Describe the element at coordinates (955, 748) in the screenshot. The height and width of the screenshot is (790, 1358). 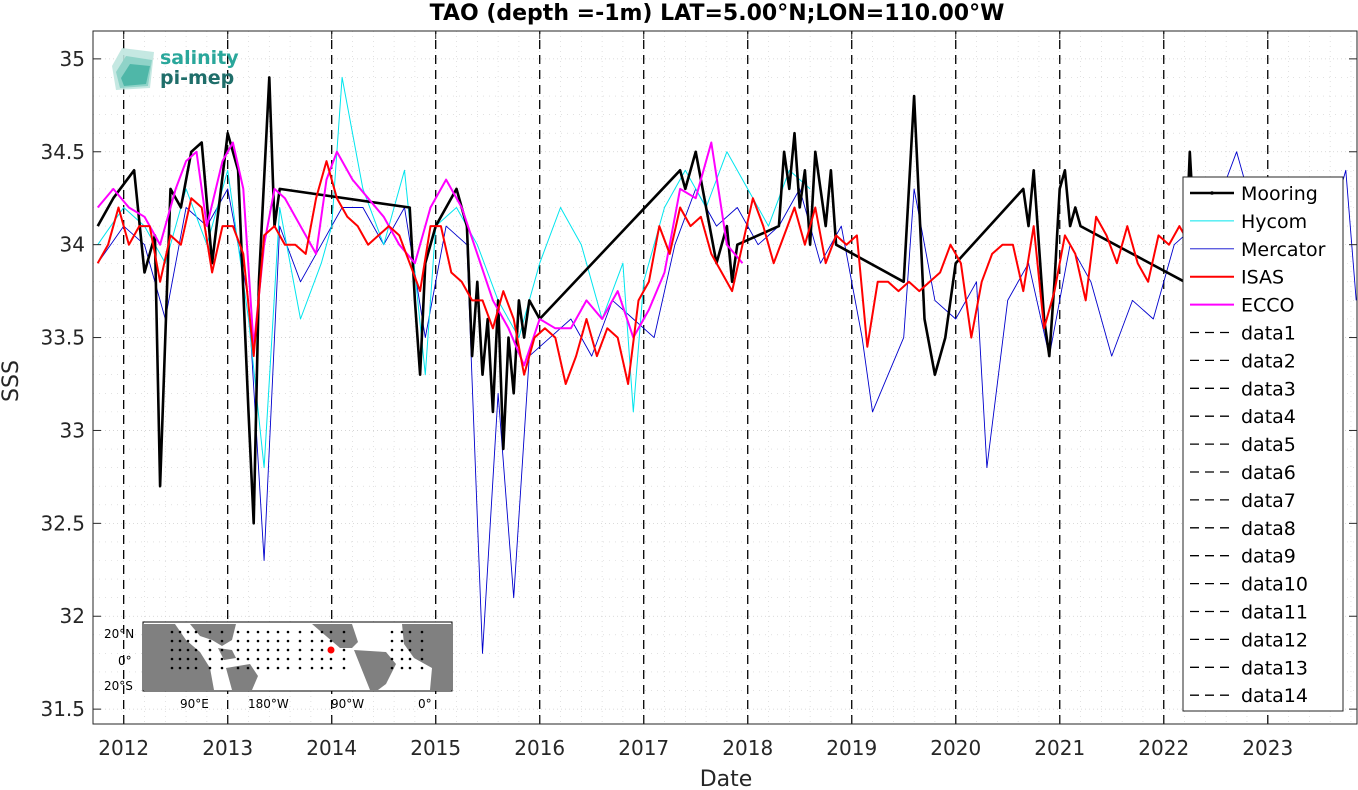
I see `x-tick-label: 2020` at that location.